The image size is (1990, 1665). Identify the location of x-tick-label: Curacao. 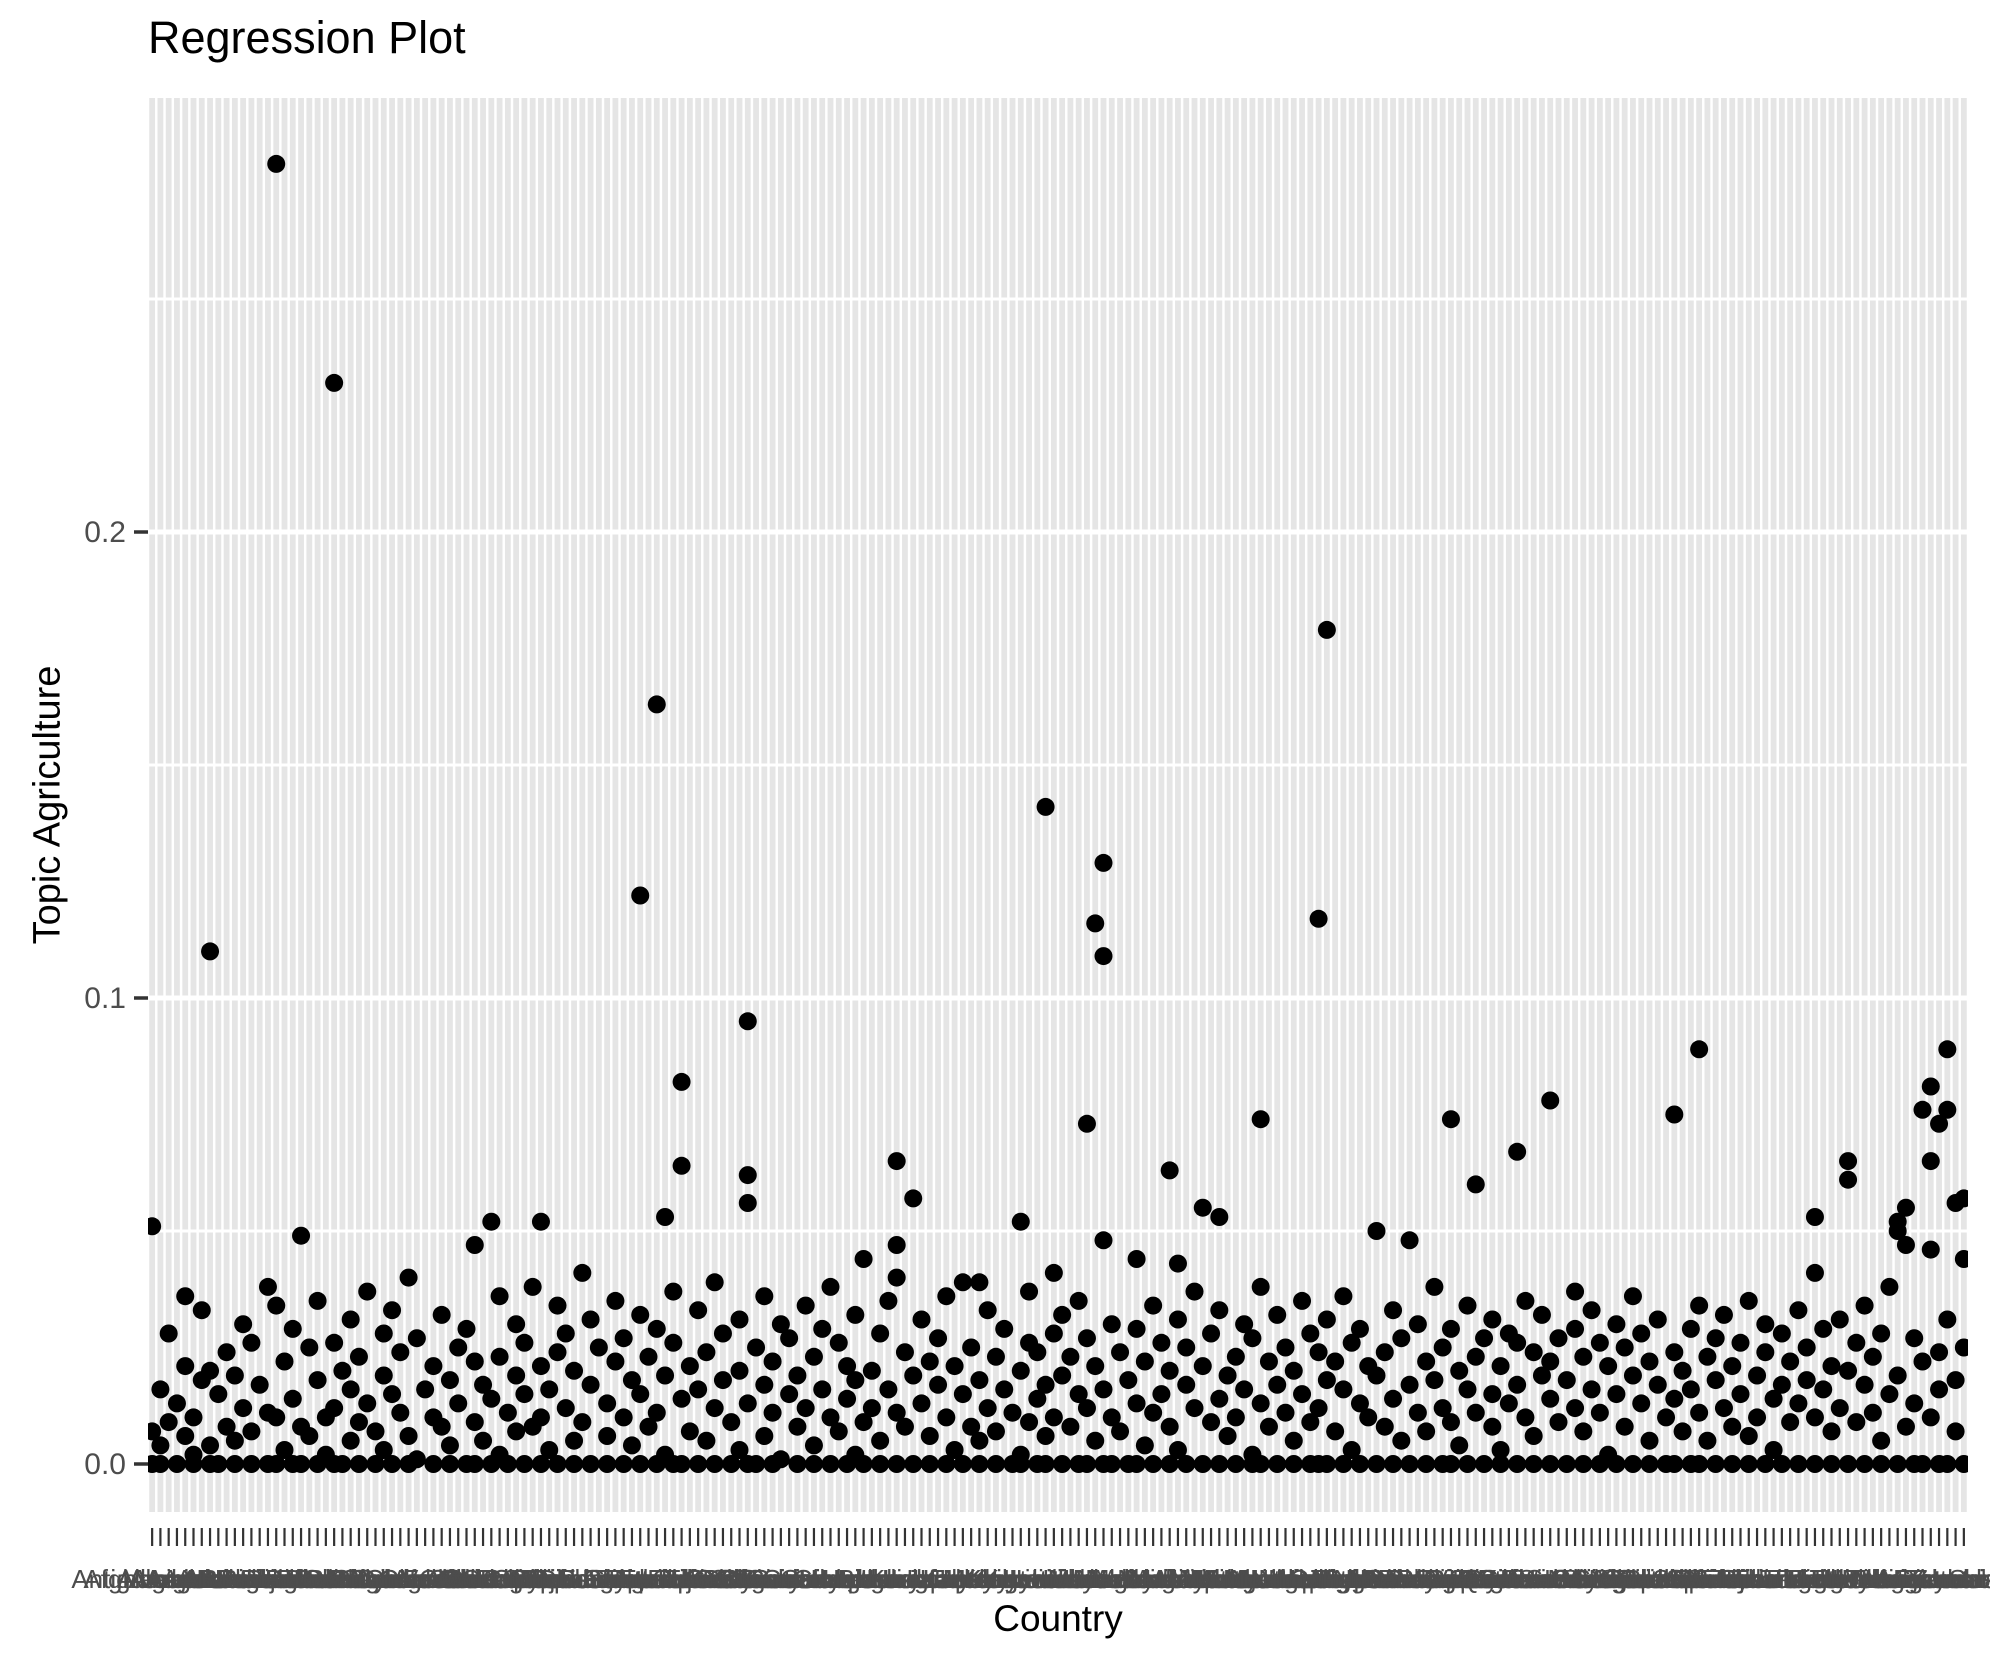
(541, 1579).